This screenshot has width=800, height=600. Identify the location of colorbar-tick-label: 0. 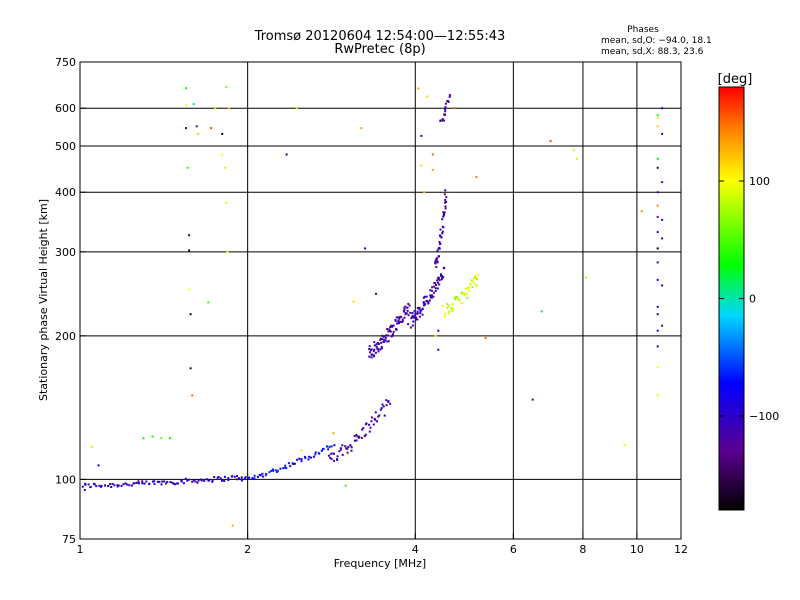
(752, 299).